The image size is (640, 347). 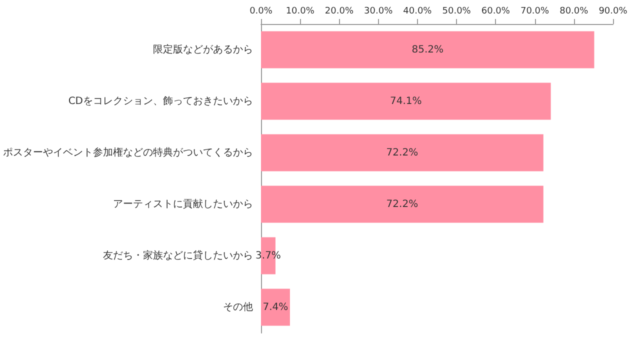 What do you see at coordinates (203, 49) in the screenshot?
I see `y-tick-label: 限定版などがあるから` at bounding box center [203, 49].